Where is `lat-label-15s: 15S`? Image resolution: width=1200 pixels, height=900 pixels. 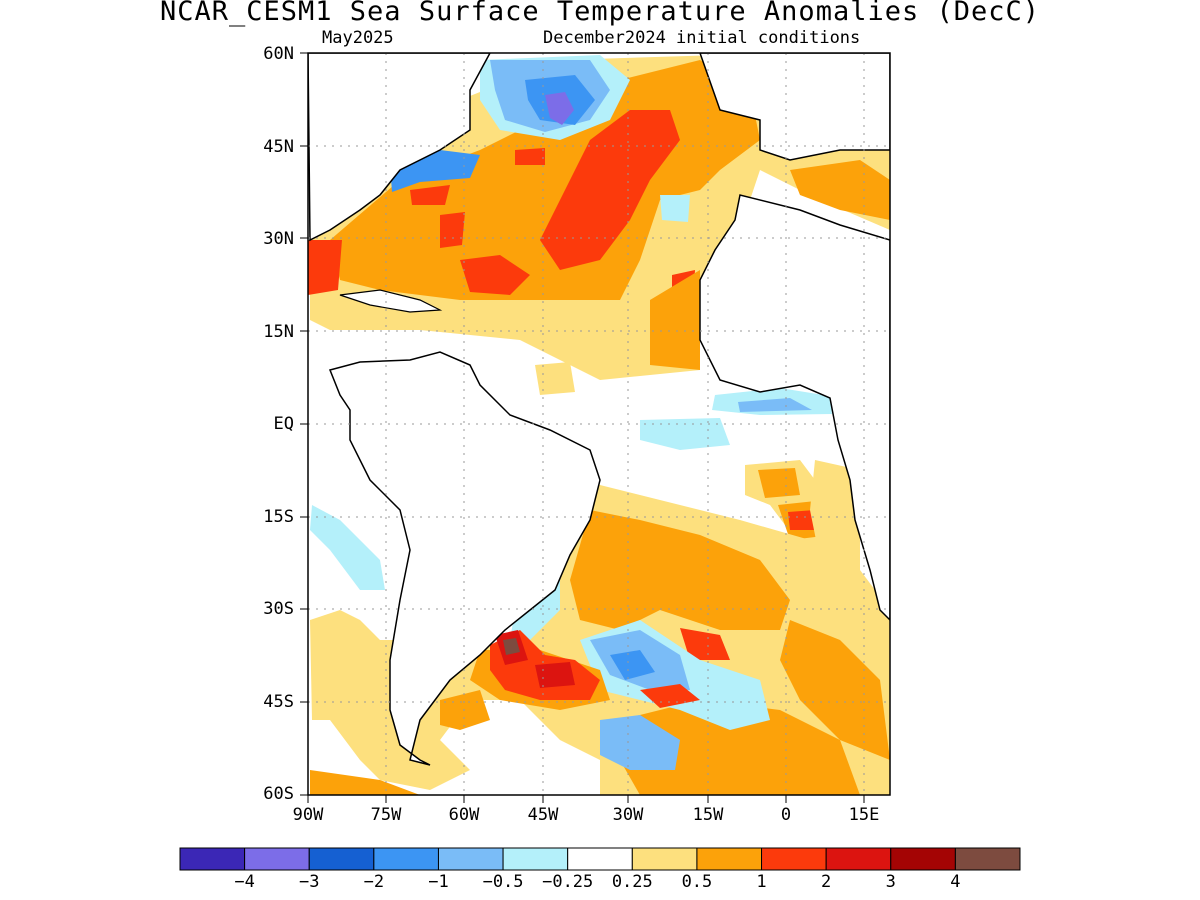 lat-label-15s: 15S is located at coordinates (278, 517).